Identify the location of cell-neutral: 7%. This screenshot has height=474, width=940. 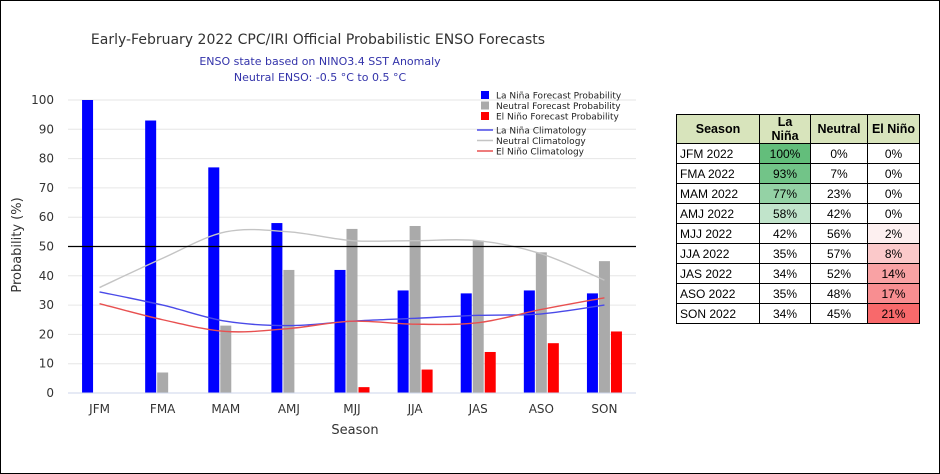
(839, 173).